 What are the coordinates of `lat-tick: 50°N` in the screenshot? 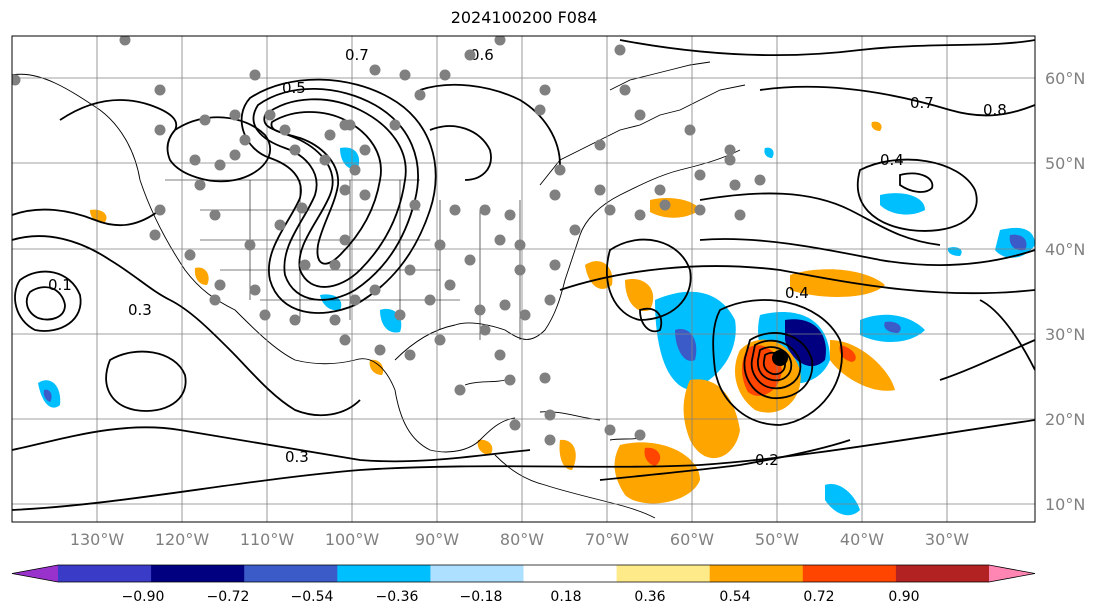 It's located at (1065, 163).